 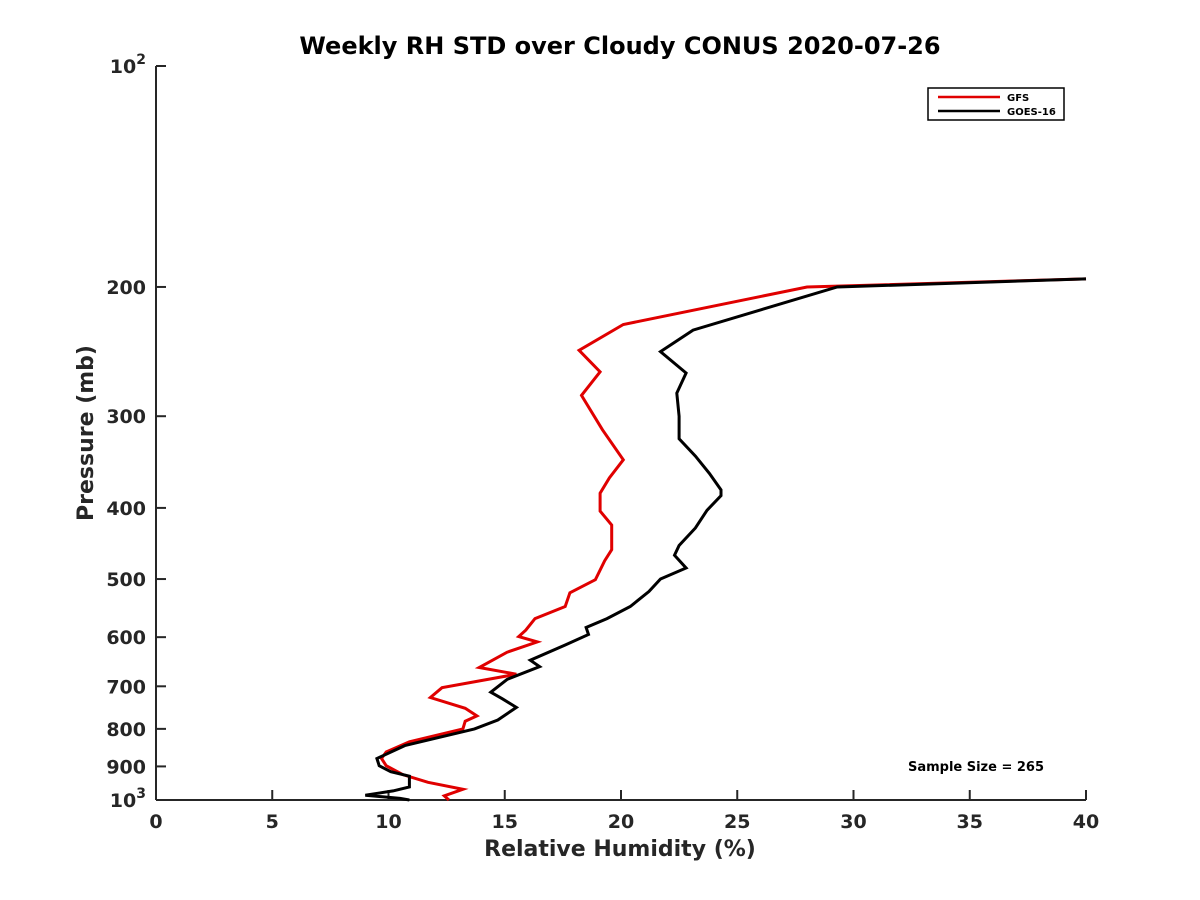 What do you see at coordinates (970, 822) in the screenshot?
I see `x-tick-label: 35` at bounding box center [970, 822].